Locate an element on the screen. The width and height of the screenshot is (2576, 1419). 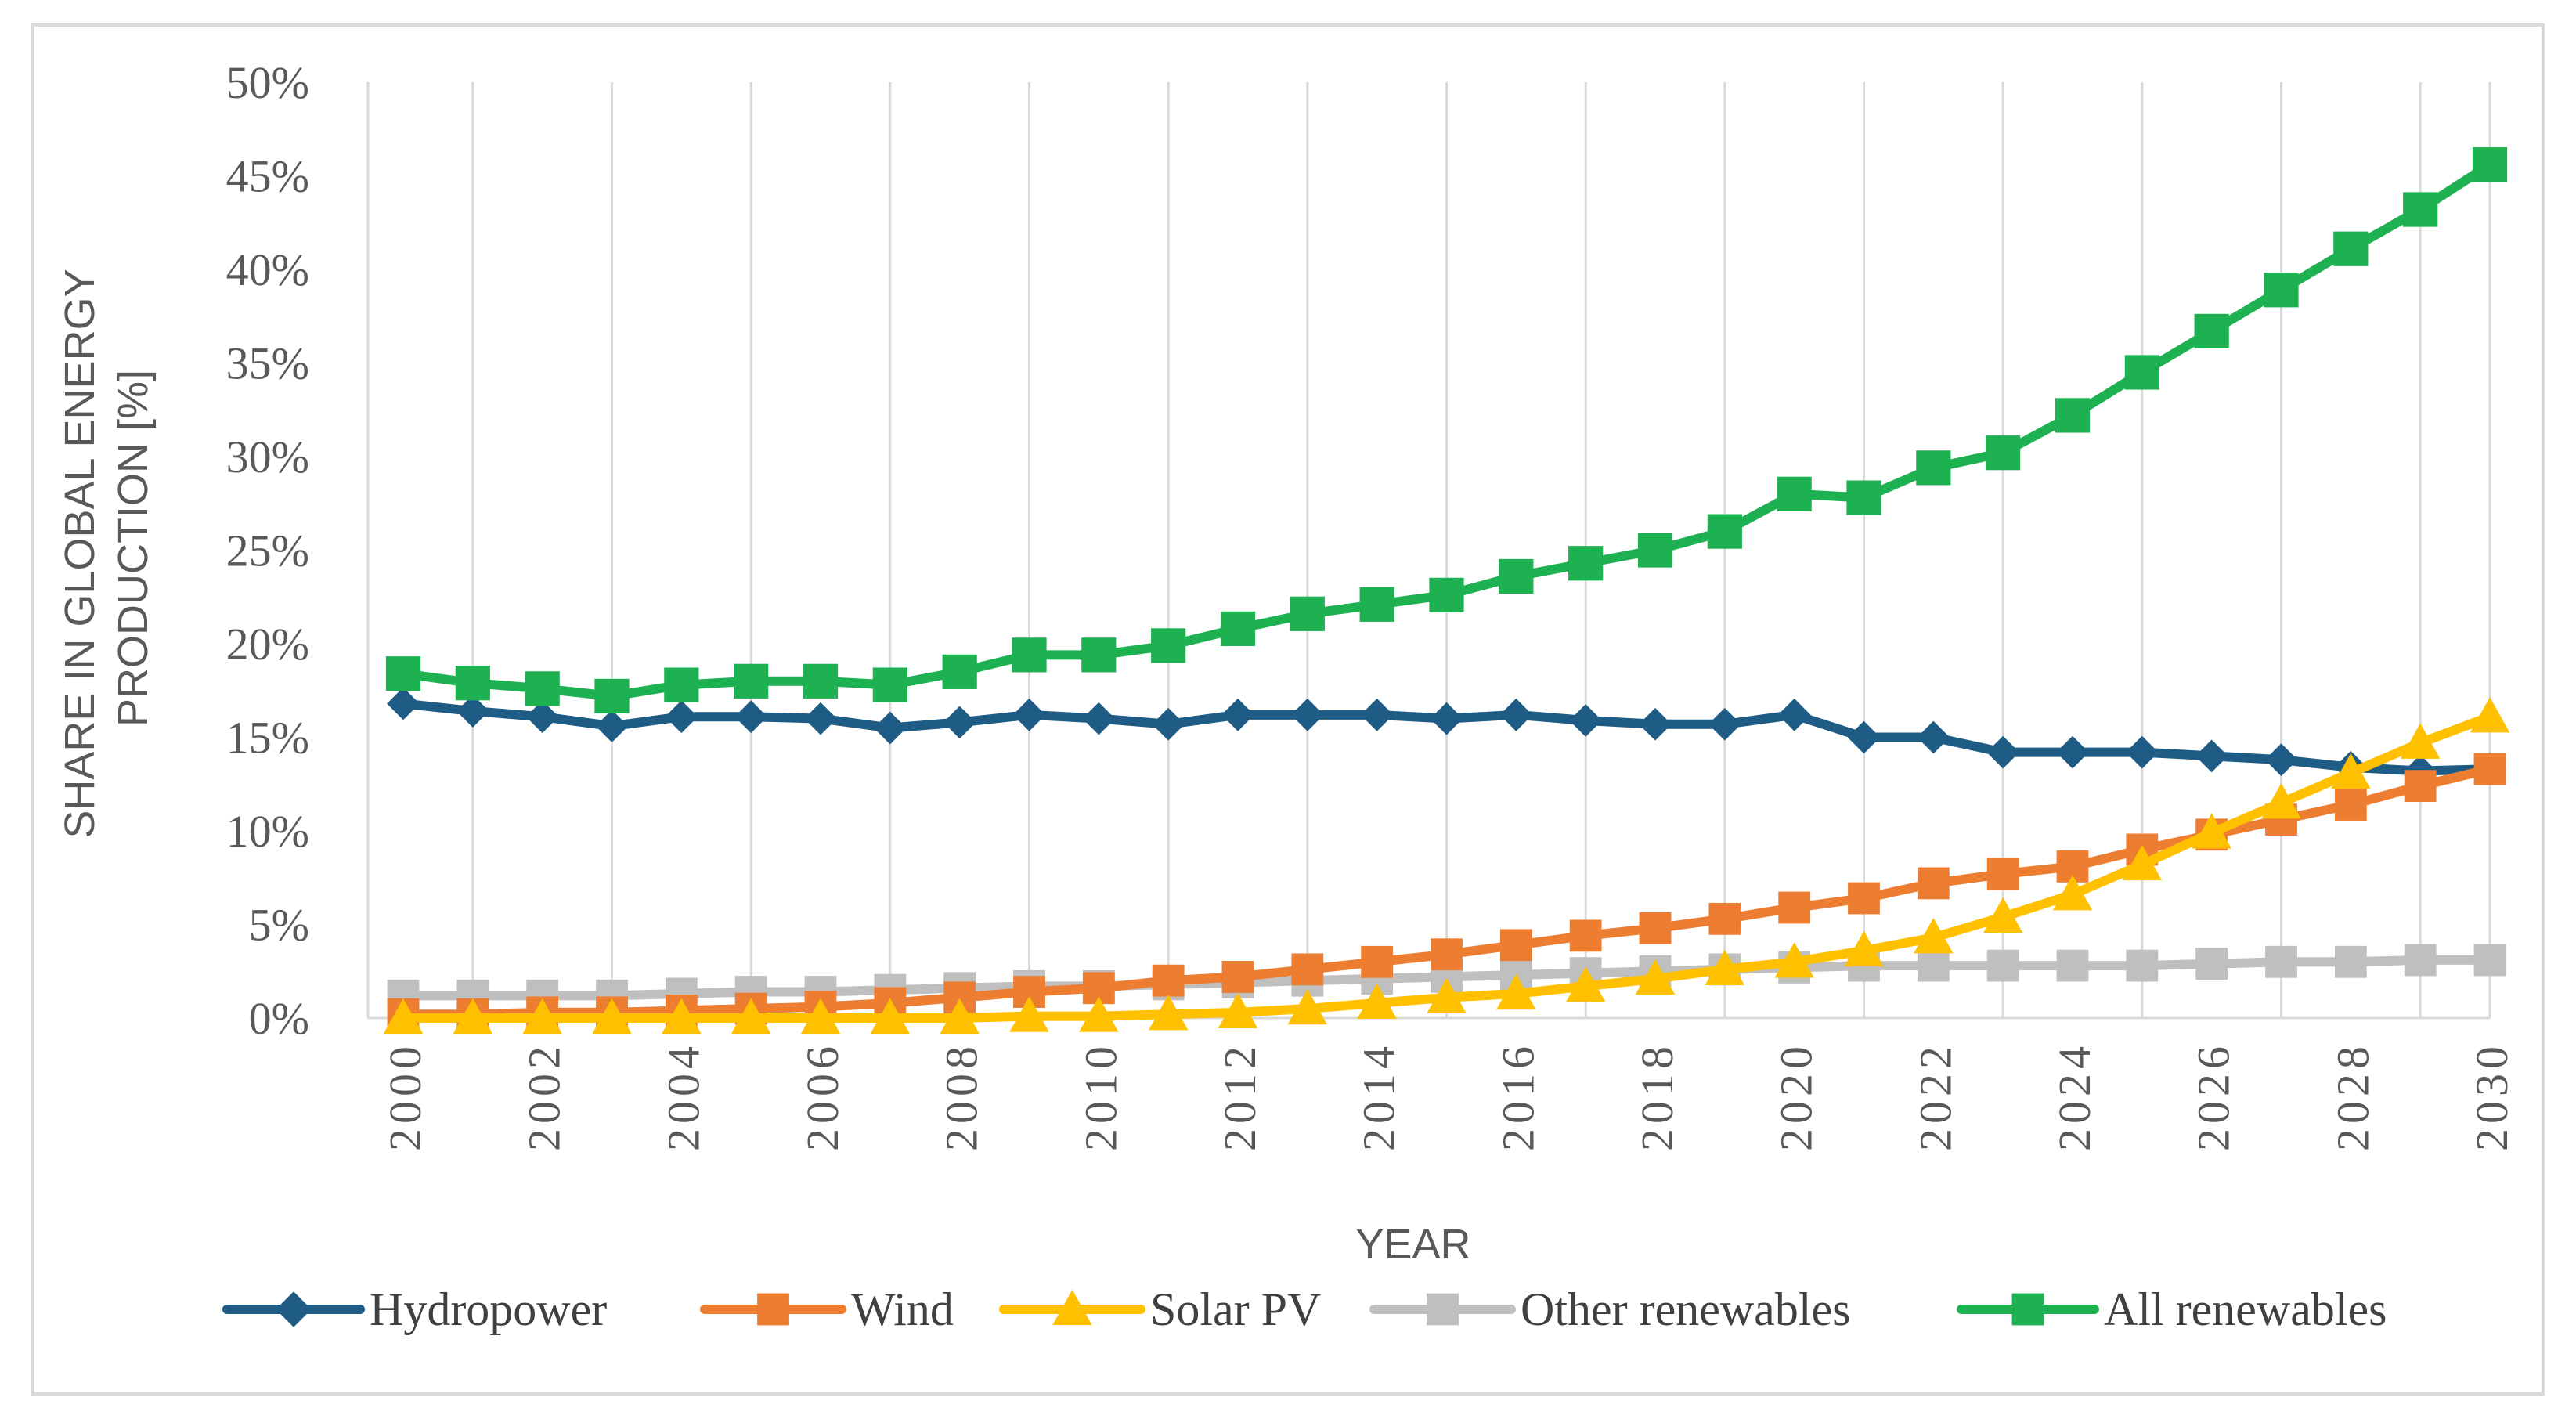
legend-label: Hydropower is located at coordinates (488, 1309).